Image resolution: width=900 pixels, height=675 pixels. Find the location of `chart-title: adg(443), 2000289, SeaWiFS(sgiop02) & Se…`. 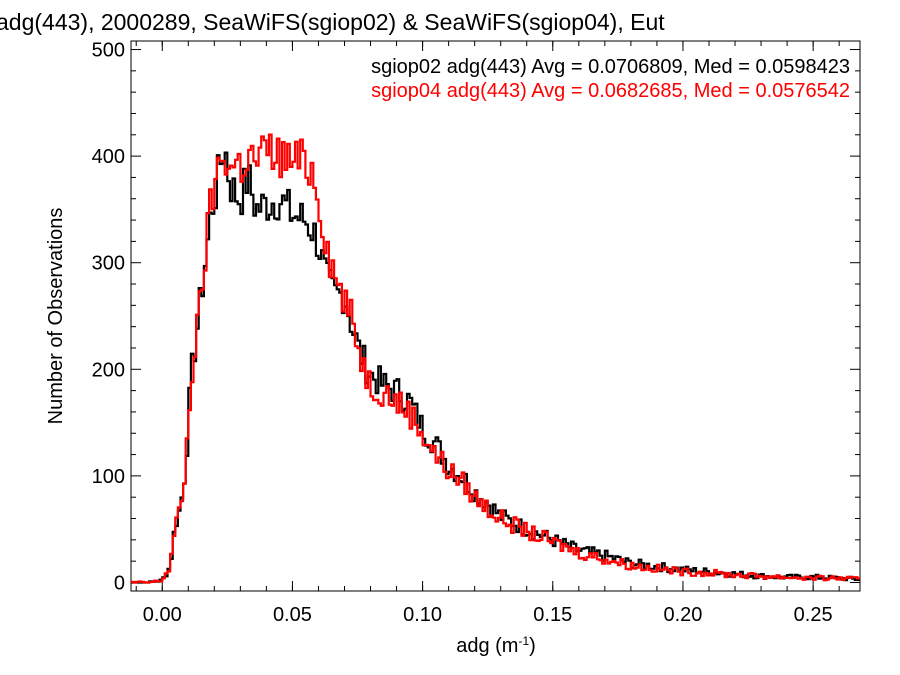

chart-title: adg(443), 2000289, SeaWiFS(sgiop02) & Se… is located at coordinates (332, 22).